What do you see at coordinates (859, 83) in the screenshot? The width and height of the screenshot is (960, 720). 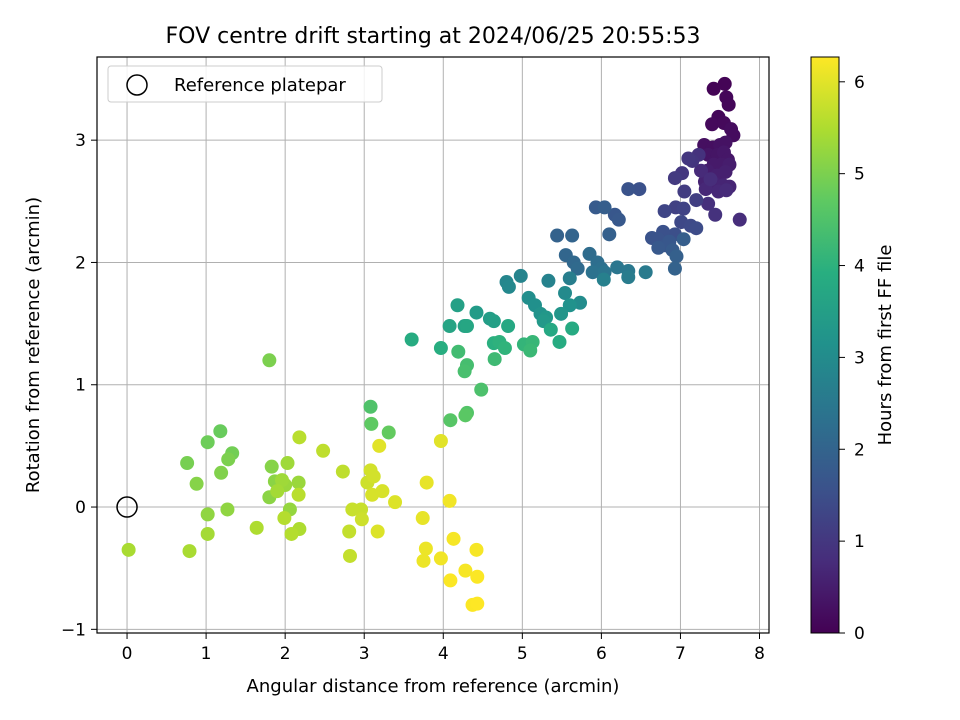 I see `colorbar-tick-label: 6` at bounding box center [859, 83].